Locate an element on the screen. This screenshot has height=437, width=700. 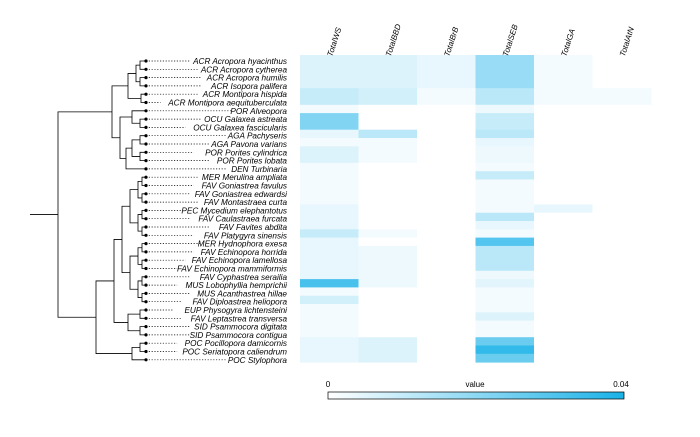
legend-title: value is located at coordinates (475, 384).